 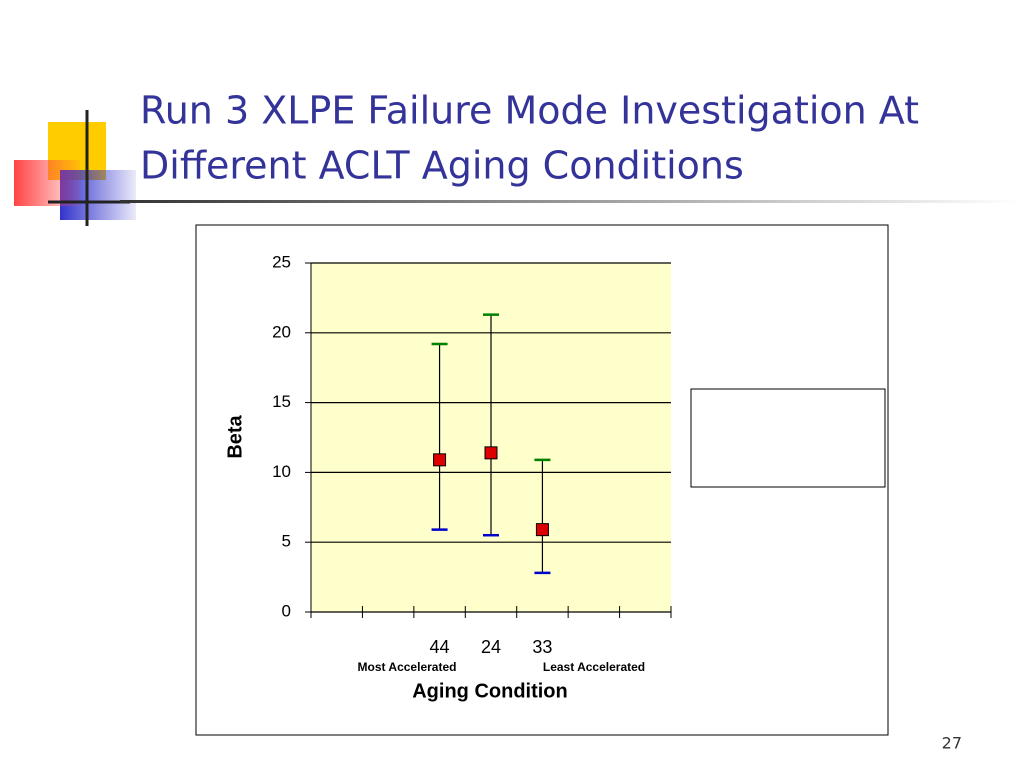 I want to click on legend, so click(x=788, y=438).